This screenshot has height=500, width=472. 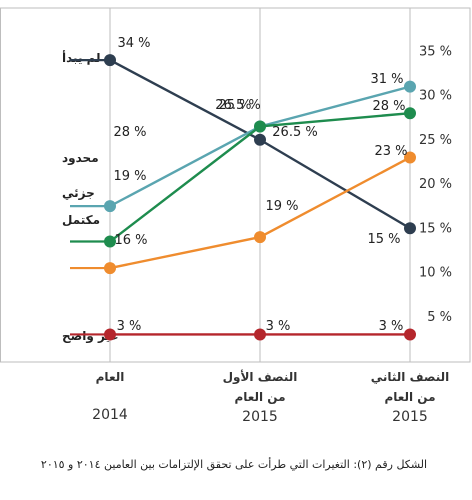 What do you see at coordinates (81, 57) in the screenshot?
I see `series-label: لم يبدأ` at bounding box center [81, 57].